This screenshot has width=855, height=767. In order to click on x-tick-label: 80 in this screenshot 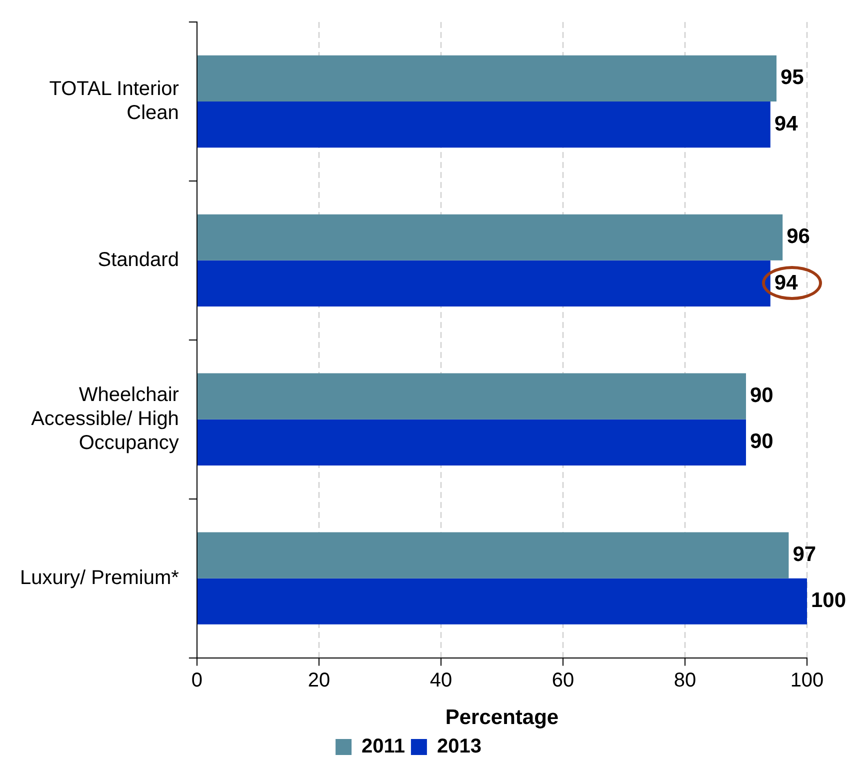, I will do `click(685, 680)`.